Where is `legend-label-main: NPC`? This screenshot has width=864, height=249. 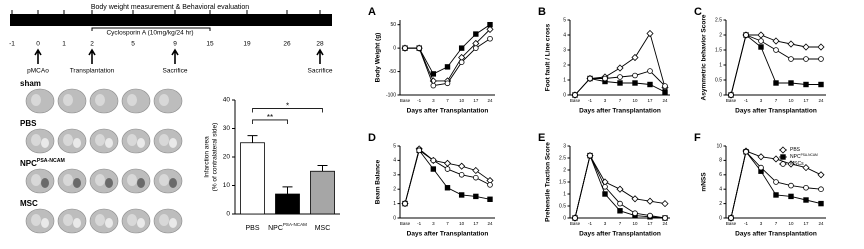 legend-label-main: NPC is located at coordinates (795, 157).